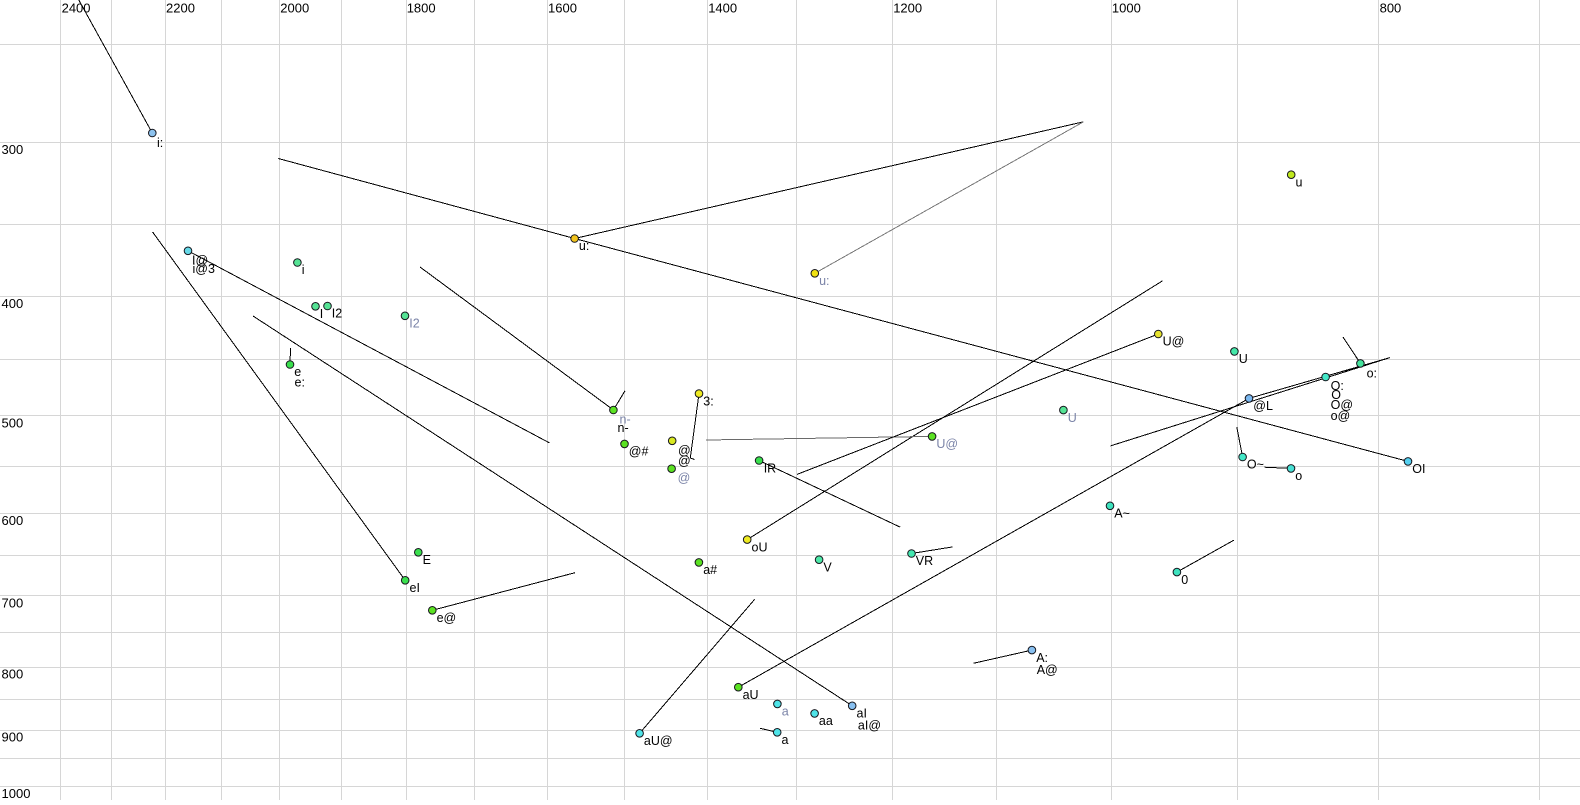 The image size is (1580, 805). What do you see at coordinates (869, 726) in the screenshot?
I see `svg-text: aI@` at bounding box center [869, 726].